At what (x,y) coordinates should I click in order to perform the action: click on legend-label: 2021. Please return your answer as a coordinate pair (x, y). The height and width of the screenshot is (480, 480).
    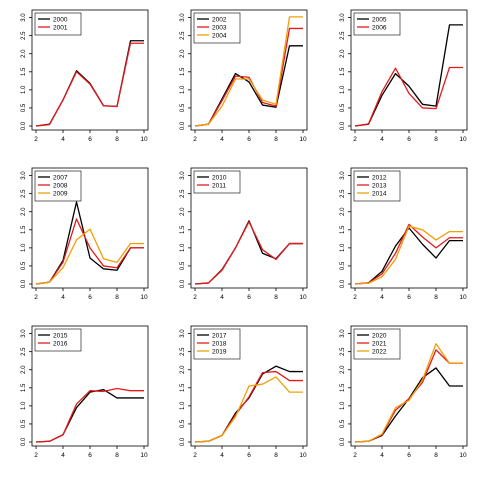
    Looking at the image, I should click on (379, 343).